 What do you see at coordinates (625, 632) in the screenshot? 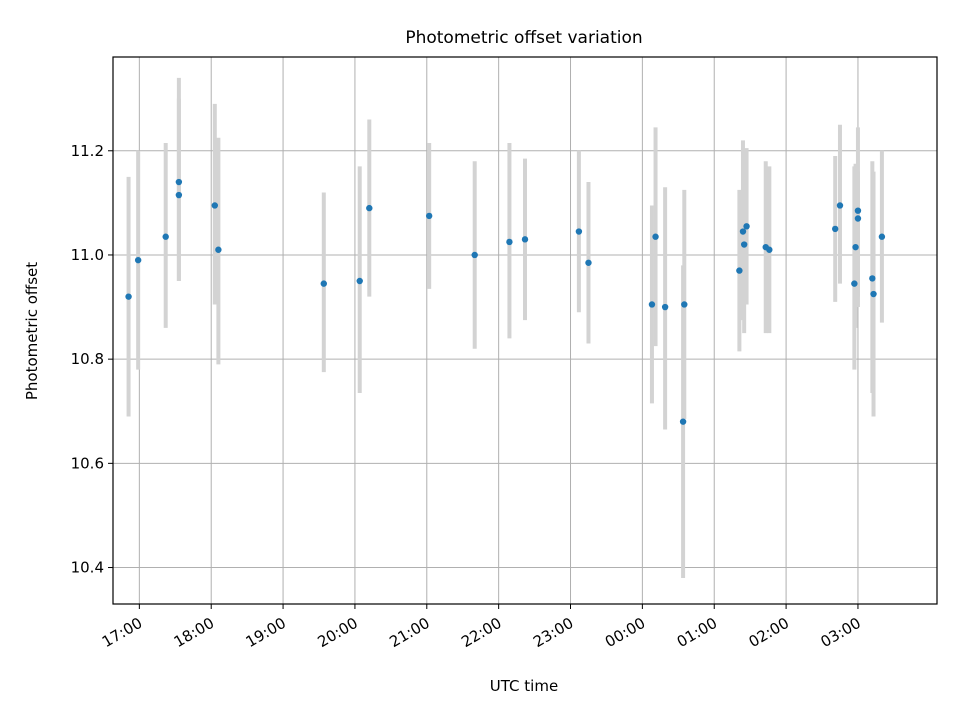
I see `x-tick-label: 00:00` at bounding box center [625, 632].